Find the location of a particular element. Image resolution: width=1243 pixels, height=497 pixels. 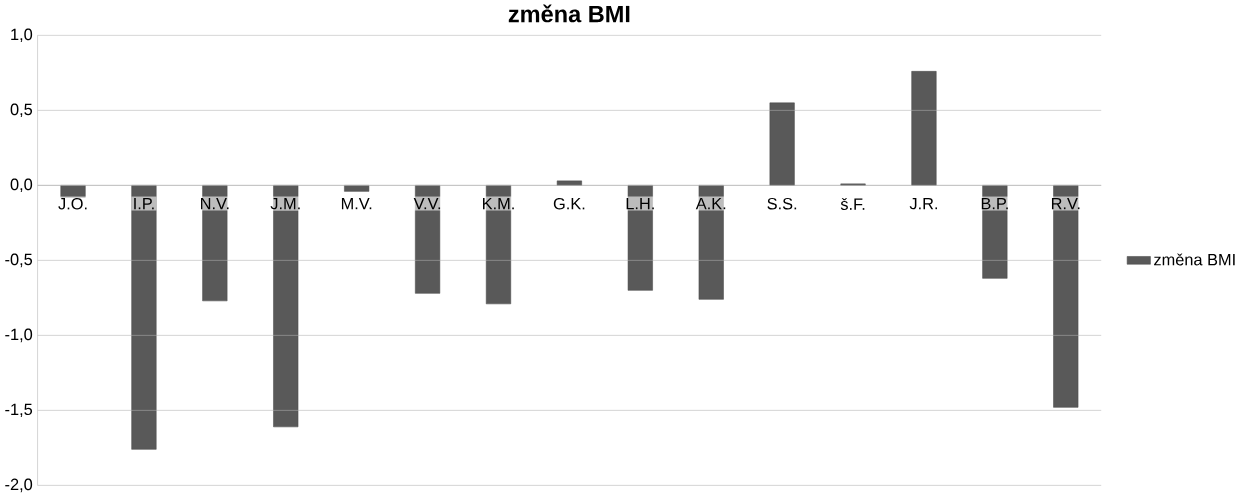

y-tick-label: 1,0 is located at coordinates (22, 35).